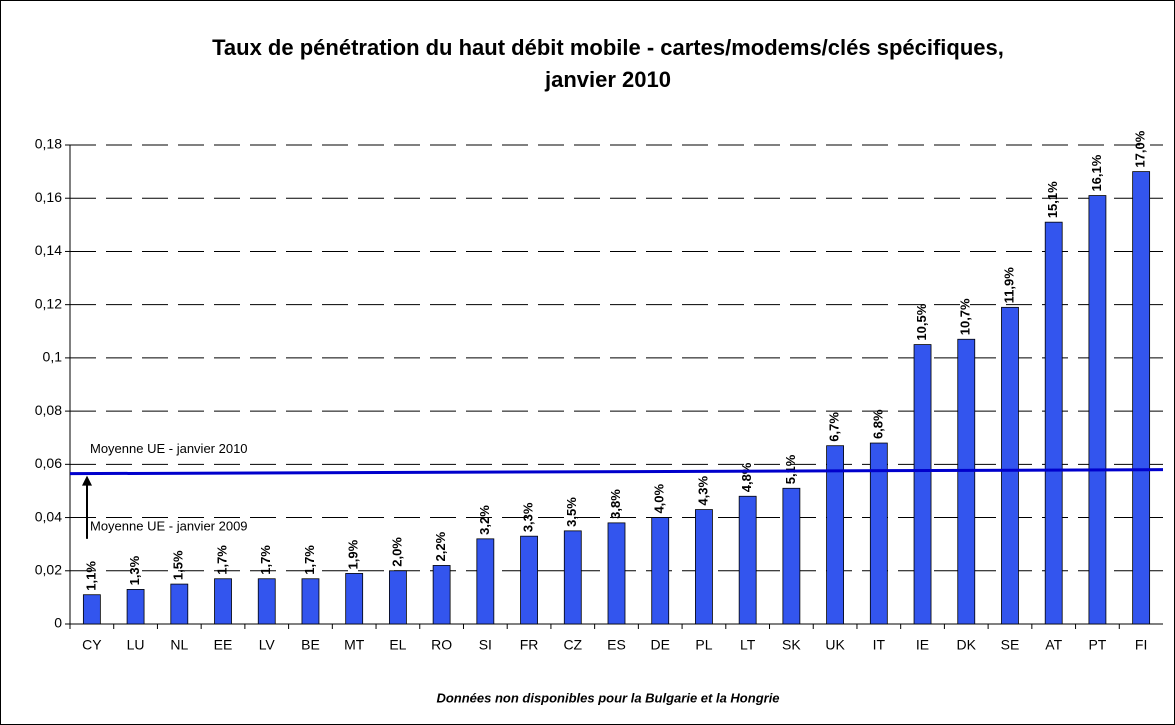 The image size is (1175, 725). What do you see at coordinates (1141, 645) in the screenshot?
I see `x-tick-label: FI` at bounding box center [1141, 645].